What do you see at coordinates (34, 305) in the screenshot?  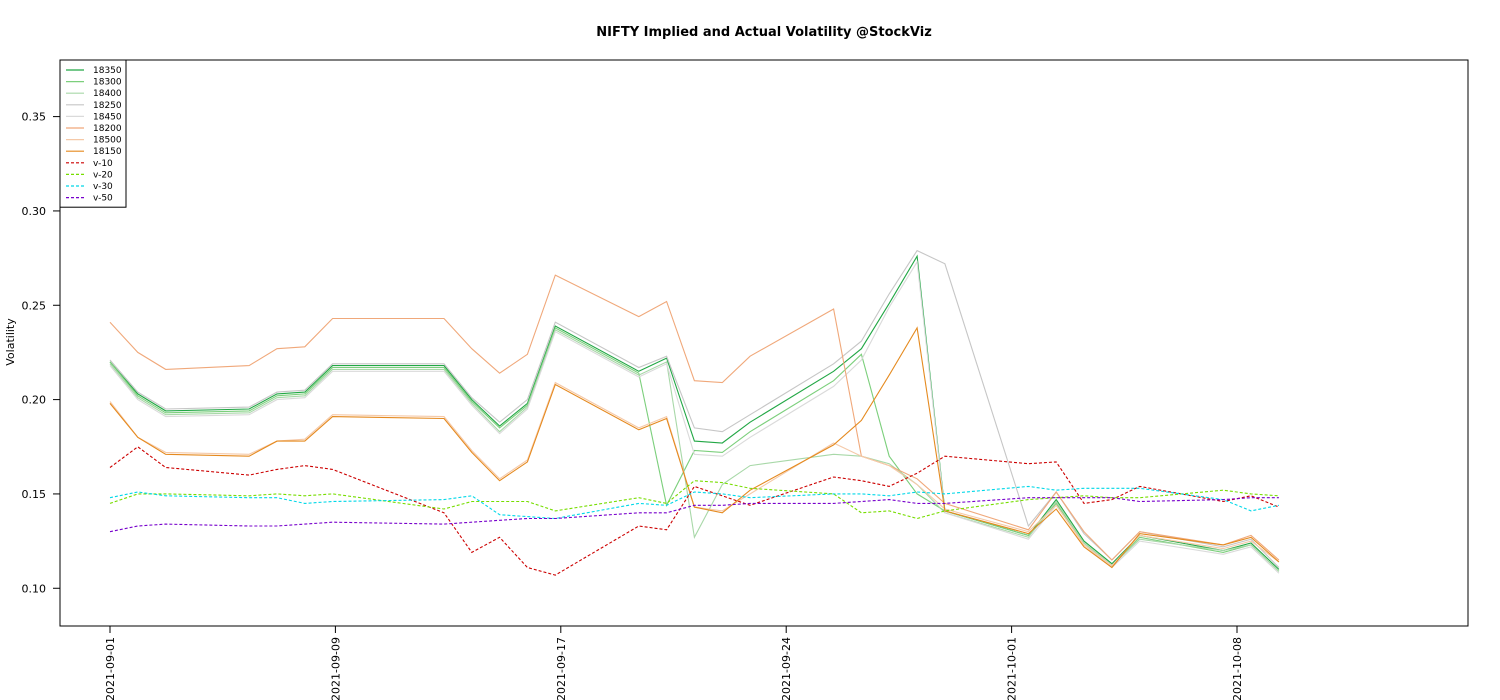 I see `y-tick-label: 0.25` at bounding box center [34, 305].